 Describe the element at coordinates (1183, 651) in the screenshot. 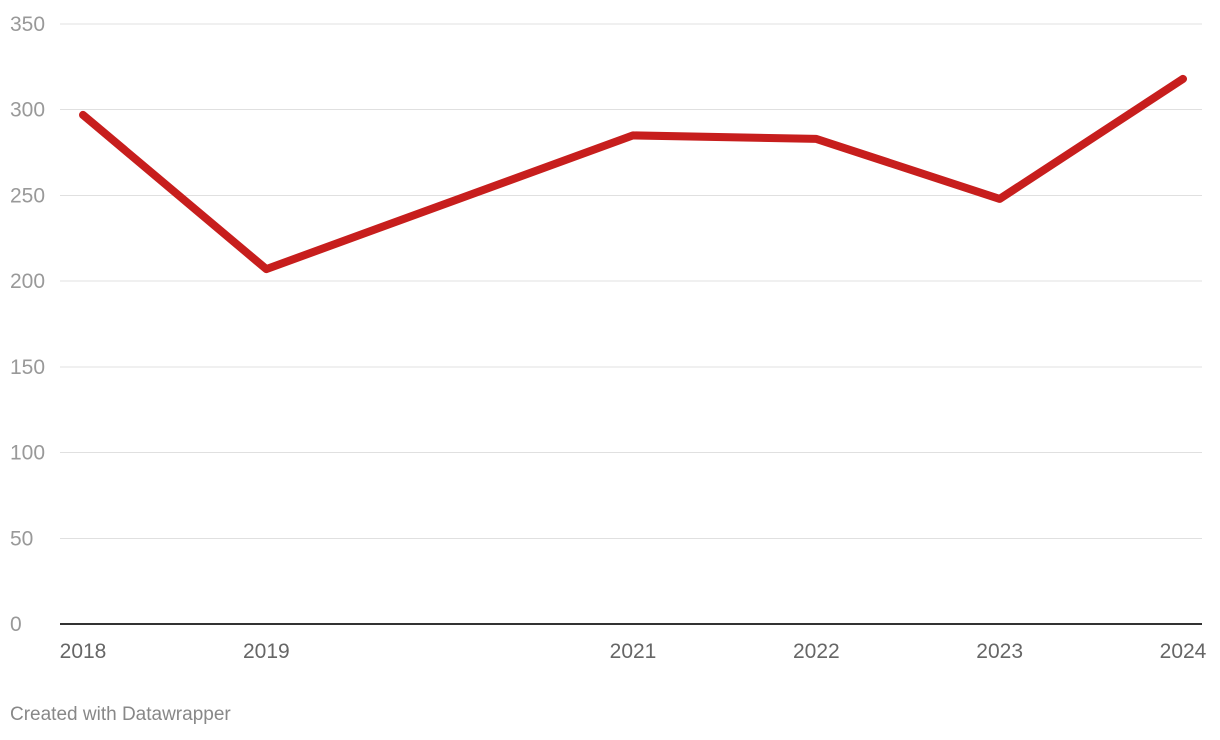

I see `x-tick-label-2024: 2024` at that location.